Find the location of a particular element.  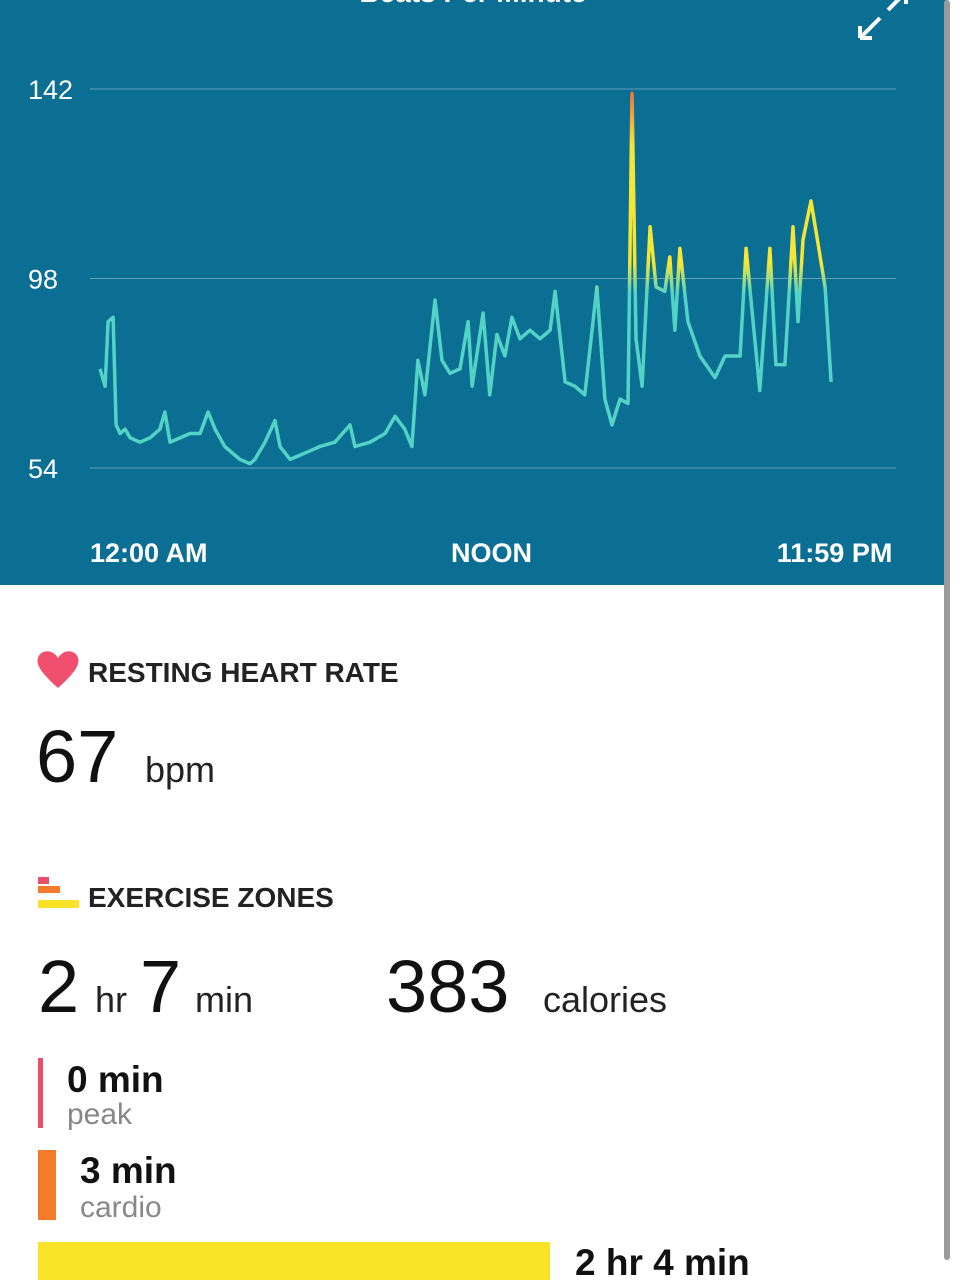

zone-duration: 2 hr 4 min is located at coordinates (662, 1261).